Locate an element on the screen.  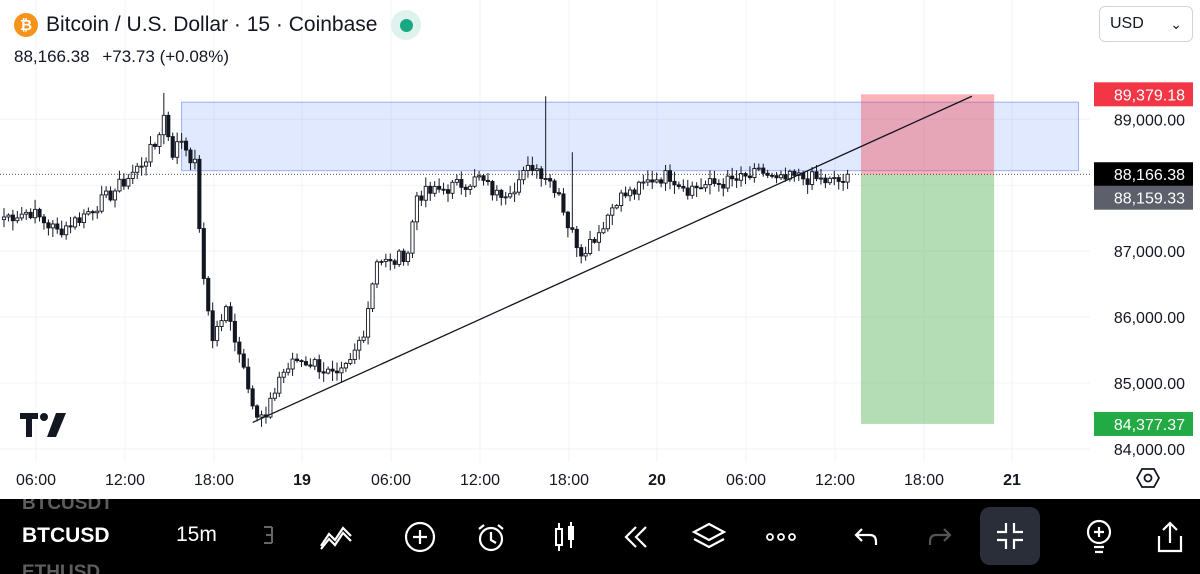
price-summary: 88,166.38 +73.73 (+0.08%) is located at coordinates (125, 57).